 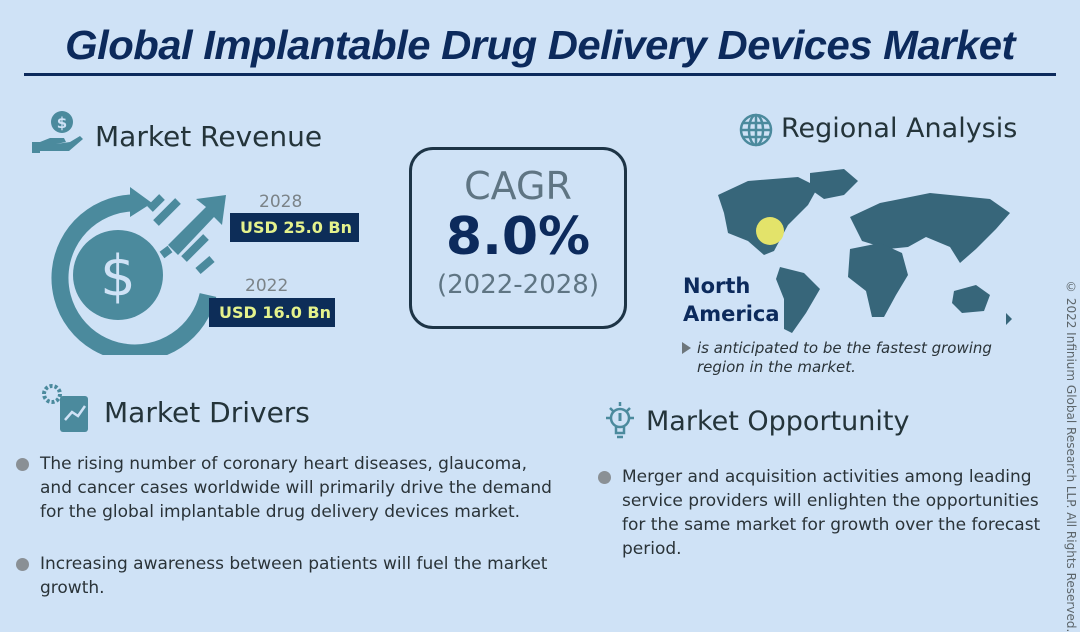 I want to click on cagr-period: (2022-2028), so click(x=517, y=285).